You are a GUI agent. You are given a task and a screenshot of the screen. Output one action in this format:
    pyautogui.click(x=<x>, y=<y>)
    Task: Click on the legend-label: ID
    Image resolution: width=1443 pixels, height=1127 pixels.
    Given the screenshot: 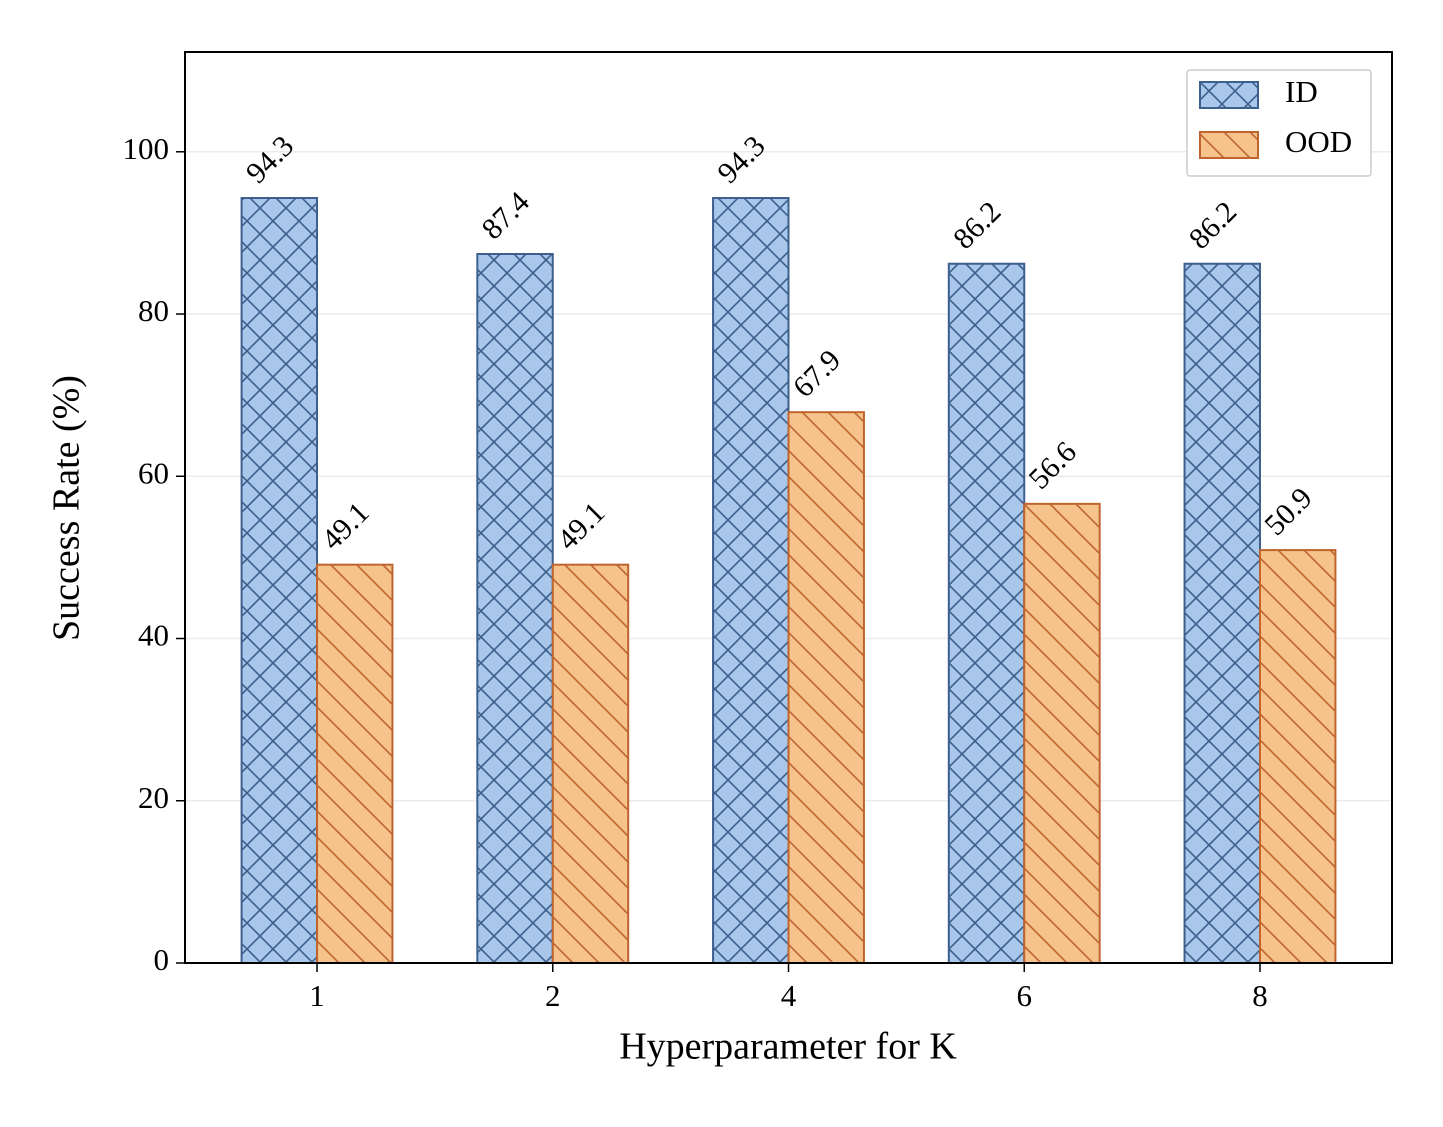 What is the action you would take?
    pyautogui.click(x=1301, y=91)
    